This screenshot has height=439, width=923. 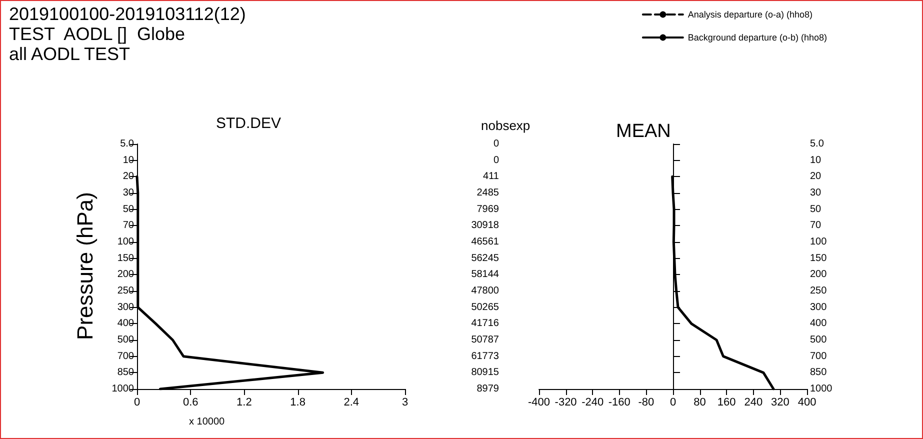 What do you see at coordinates (485, 242) in the screenshot?
I see `y2-tick-label: 46561` at bounding box center [485, 242].